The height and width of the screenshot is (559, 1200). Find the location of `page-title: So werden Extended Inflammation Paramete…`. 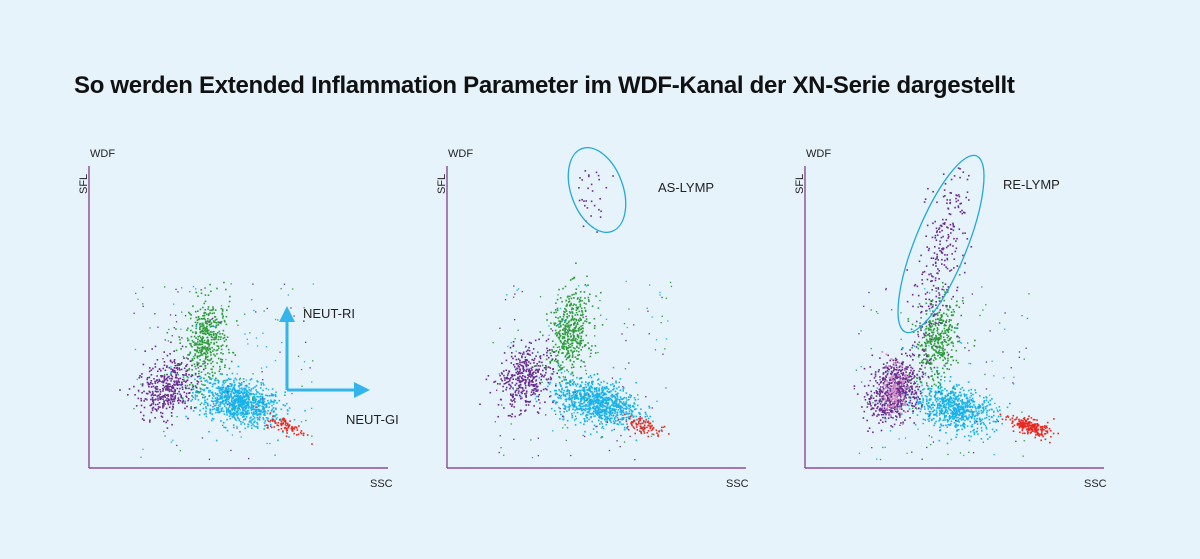

page-title: So werden Extended Inflammation Paramete… is located at coordinates (544, 85).